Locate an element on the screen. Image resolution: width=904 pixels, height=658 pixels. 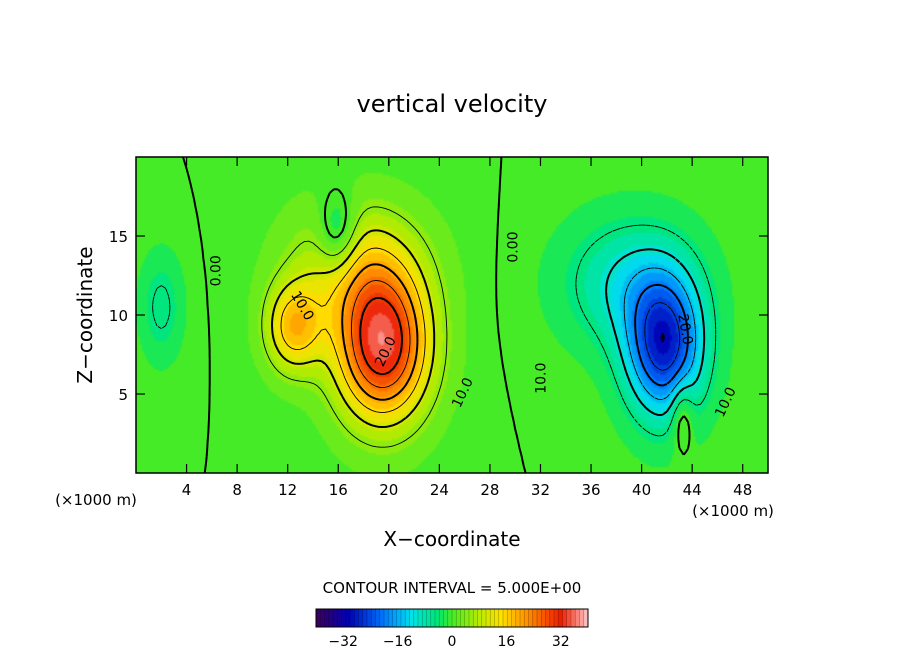
y-axis-label: Z−coordinate is located at coordinates (85, 314).